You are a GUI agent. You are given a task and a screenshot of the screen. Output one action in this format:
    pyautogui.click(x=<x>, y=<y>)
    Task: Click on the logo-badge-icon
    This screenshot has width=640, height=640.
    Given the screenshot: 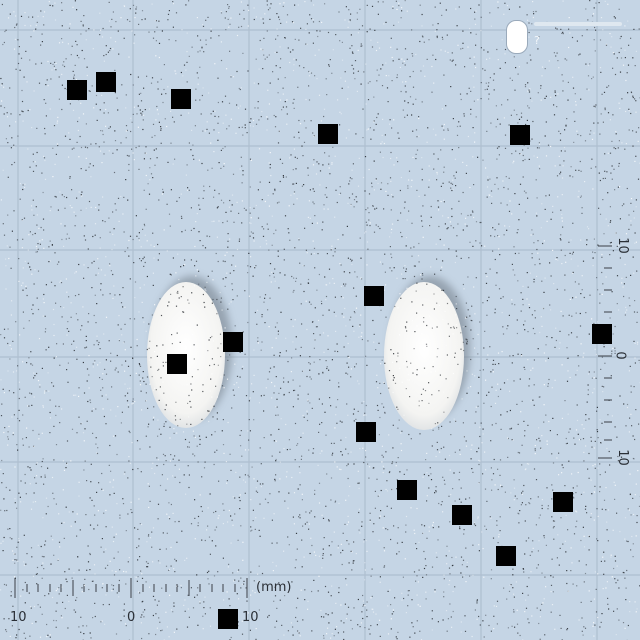 What is the action you would take?
    pyautogui.click(x=517, y=37)
    